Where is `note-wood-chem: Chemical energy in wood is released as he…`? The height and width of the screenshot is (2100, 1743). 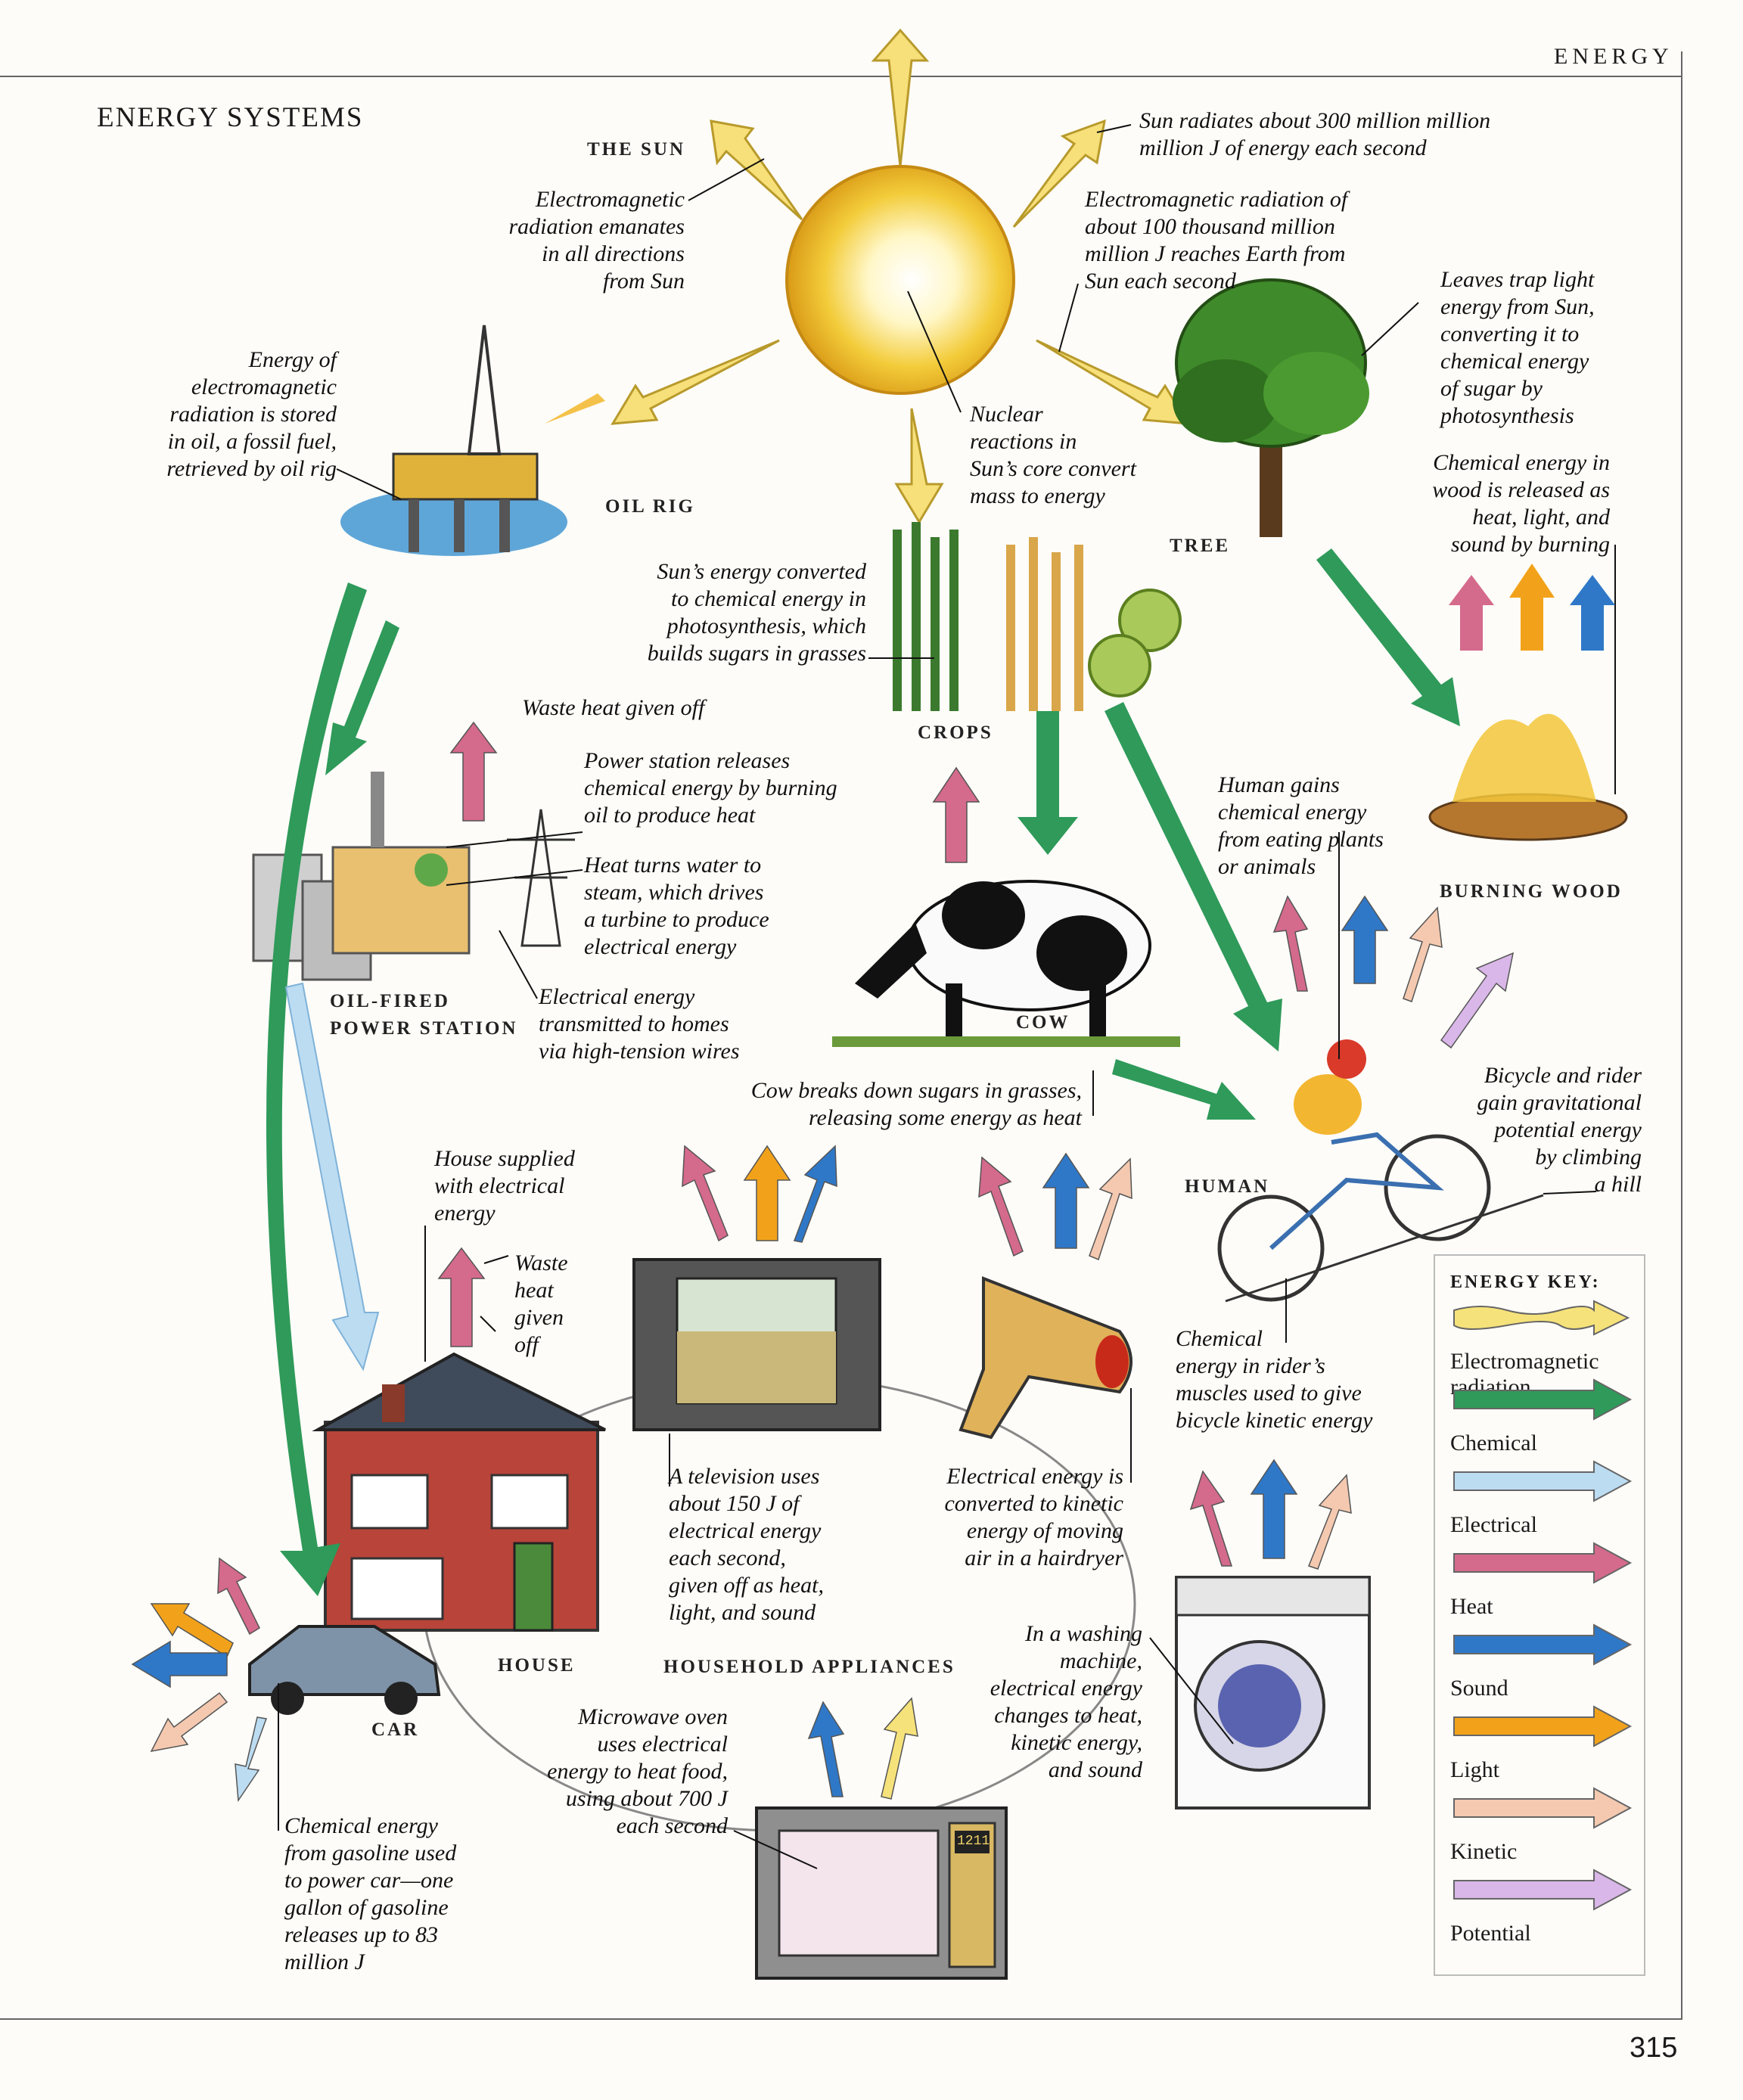
note-wood-chem: Chemical energy in wood is released as he… is located at coordinates (1521, 503).